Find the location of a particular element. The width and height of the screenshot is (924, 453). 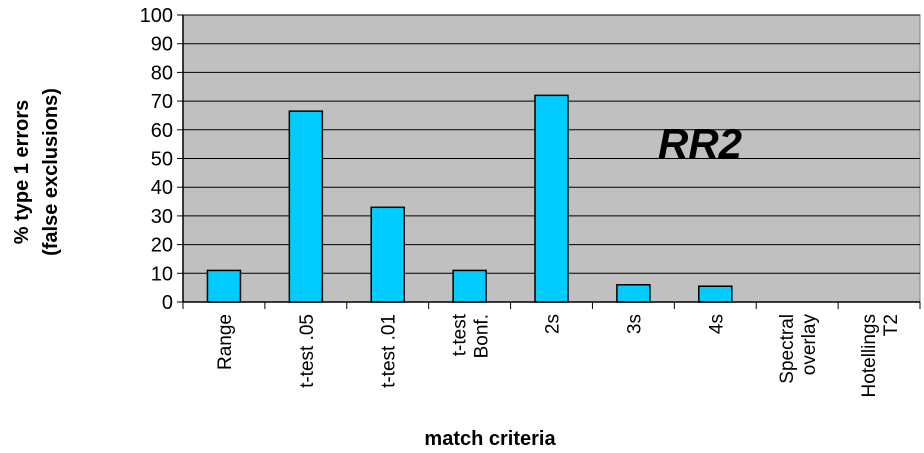

x-category-label: 4s is located at coordinates (716, 324).